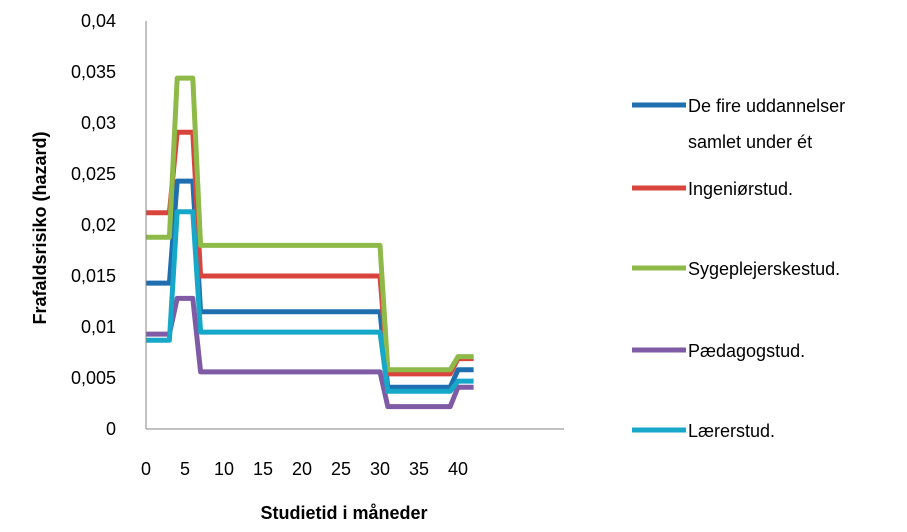 This screenshot has height=532, width=907. Describe the element at coordinates (740, 189) in the screenshot. I see `legend-label: Ingeniørstud.` at that location.